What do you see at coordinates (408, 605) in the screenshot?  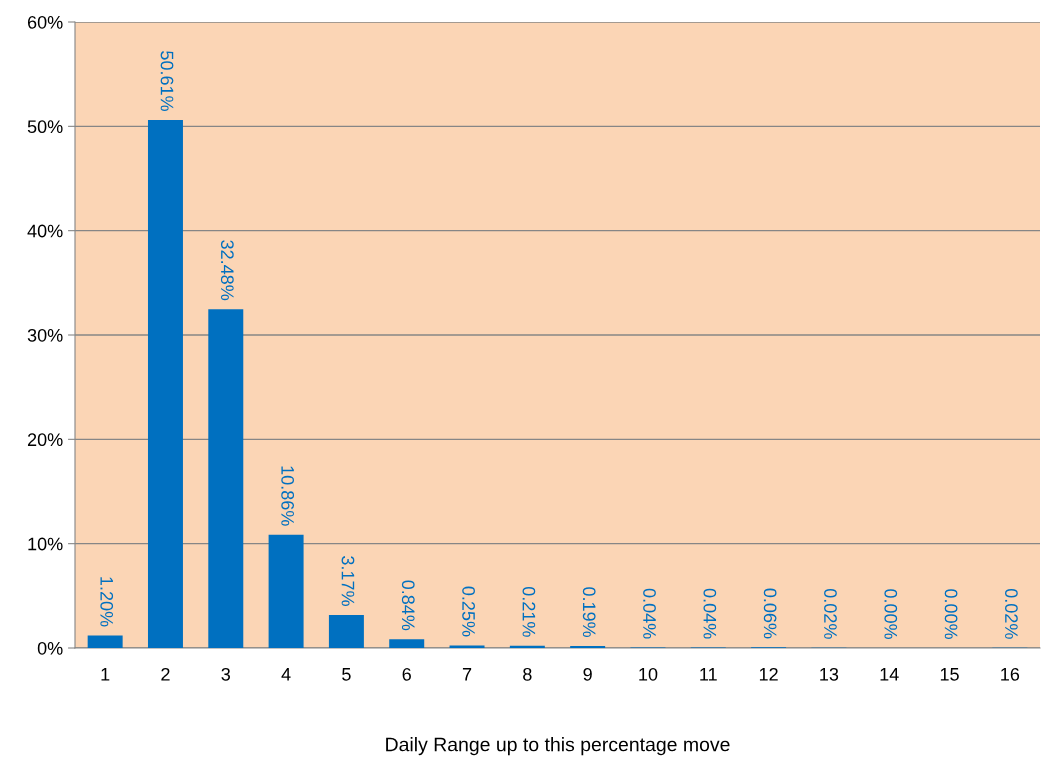 I see `data-label: 0.84%` at bounding box center [408, 605].